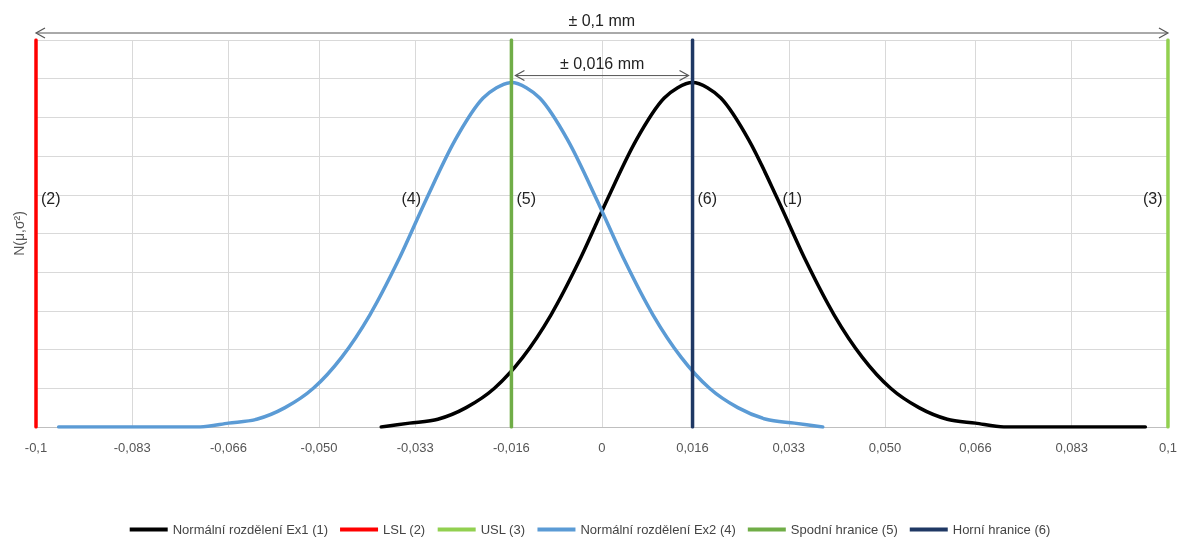 The width and height of the screenshot is (1180, 543). Describe the element at coordinates (1001, 529) in the screenshot. I see `legend-label: Horní hranice (6)` at that location.